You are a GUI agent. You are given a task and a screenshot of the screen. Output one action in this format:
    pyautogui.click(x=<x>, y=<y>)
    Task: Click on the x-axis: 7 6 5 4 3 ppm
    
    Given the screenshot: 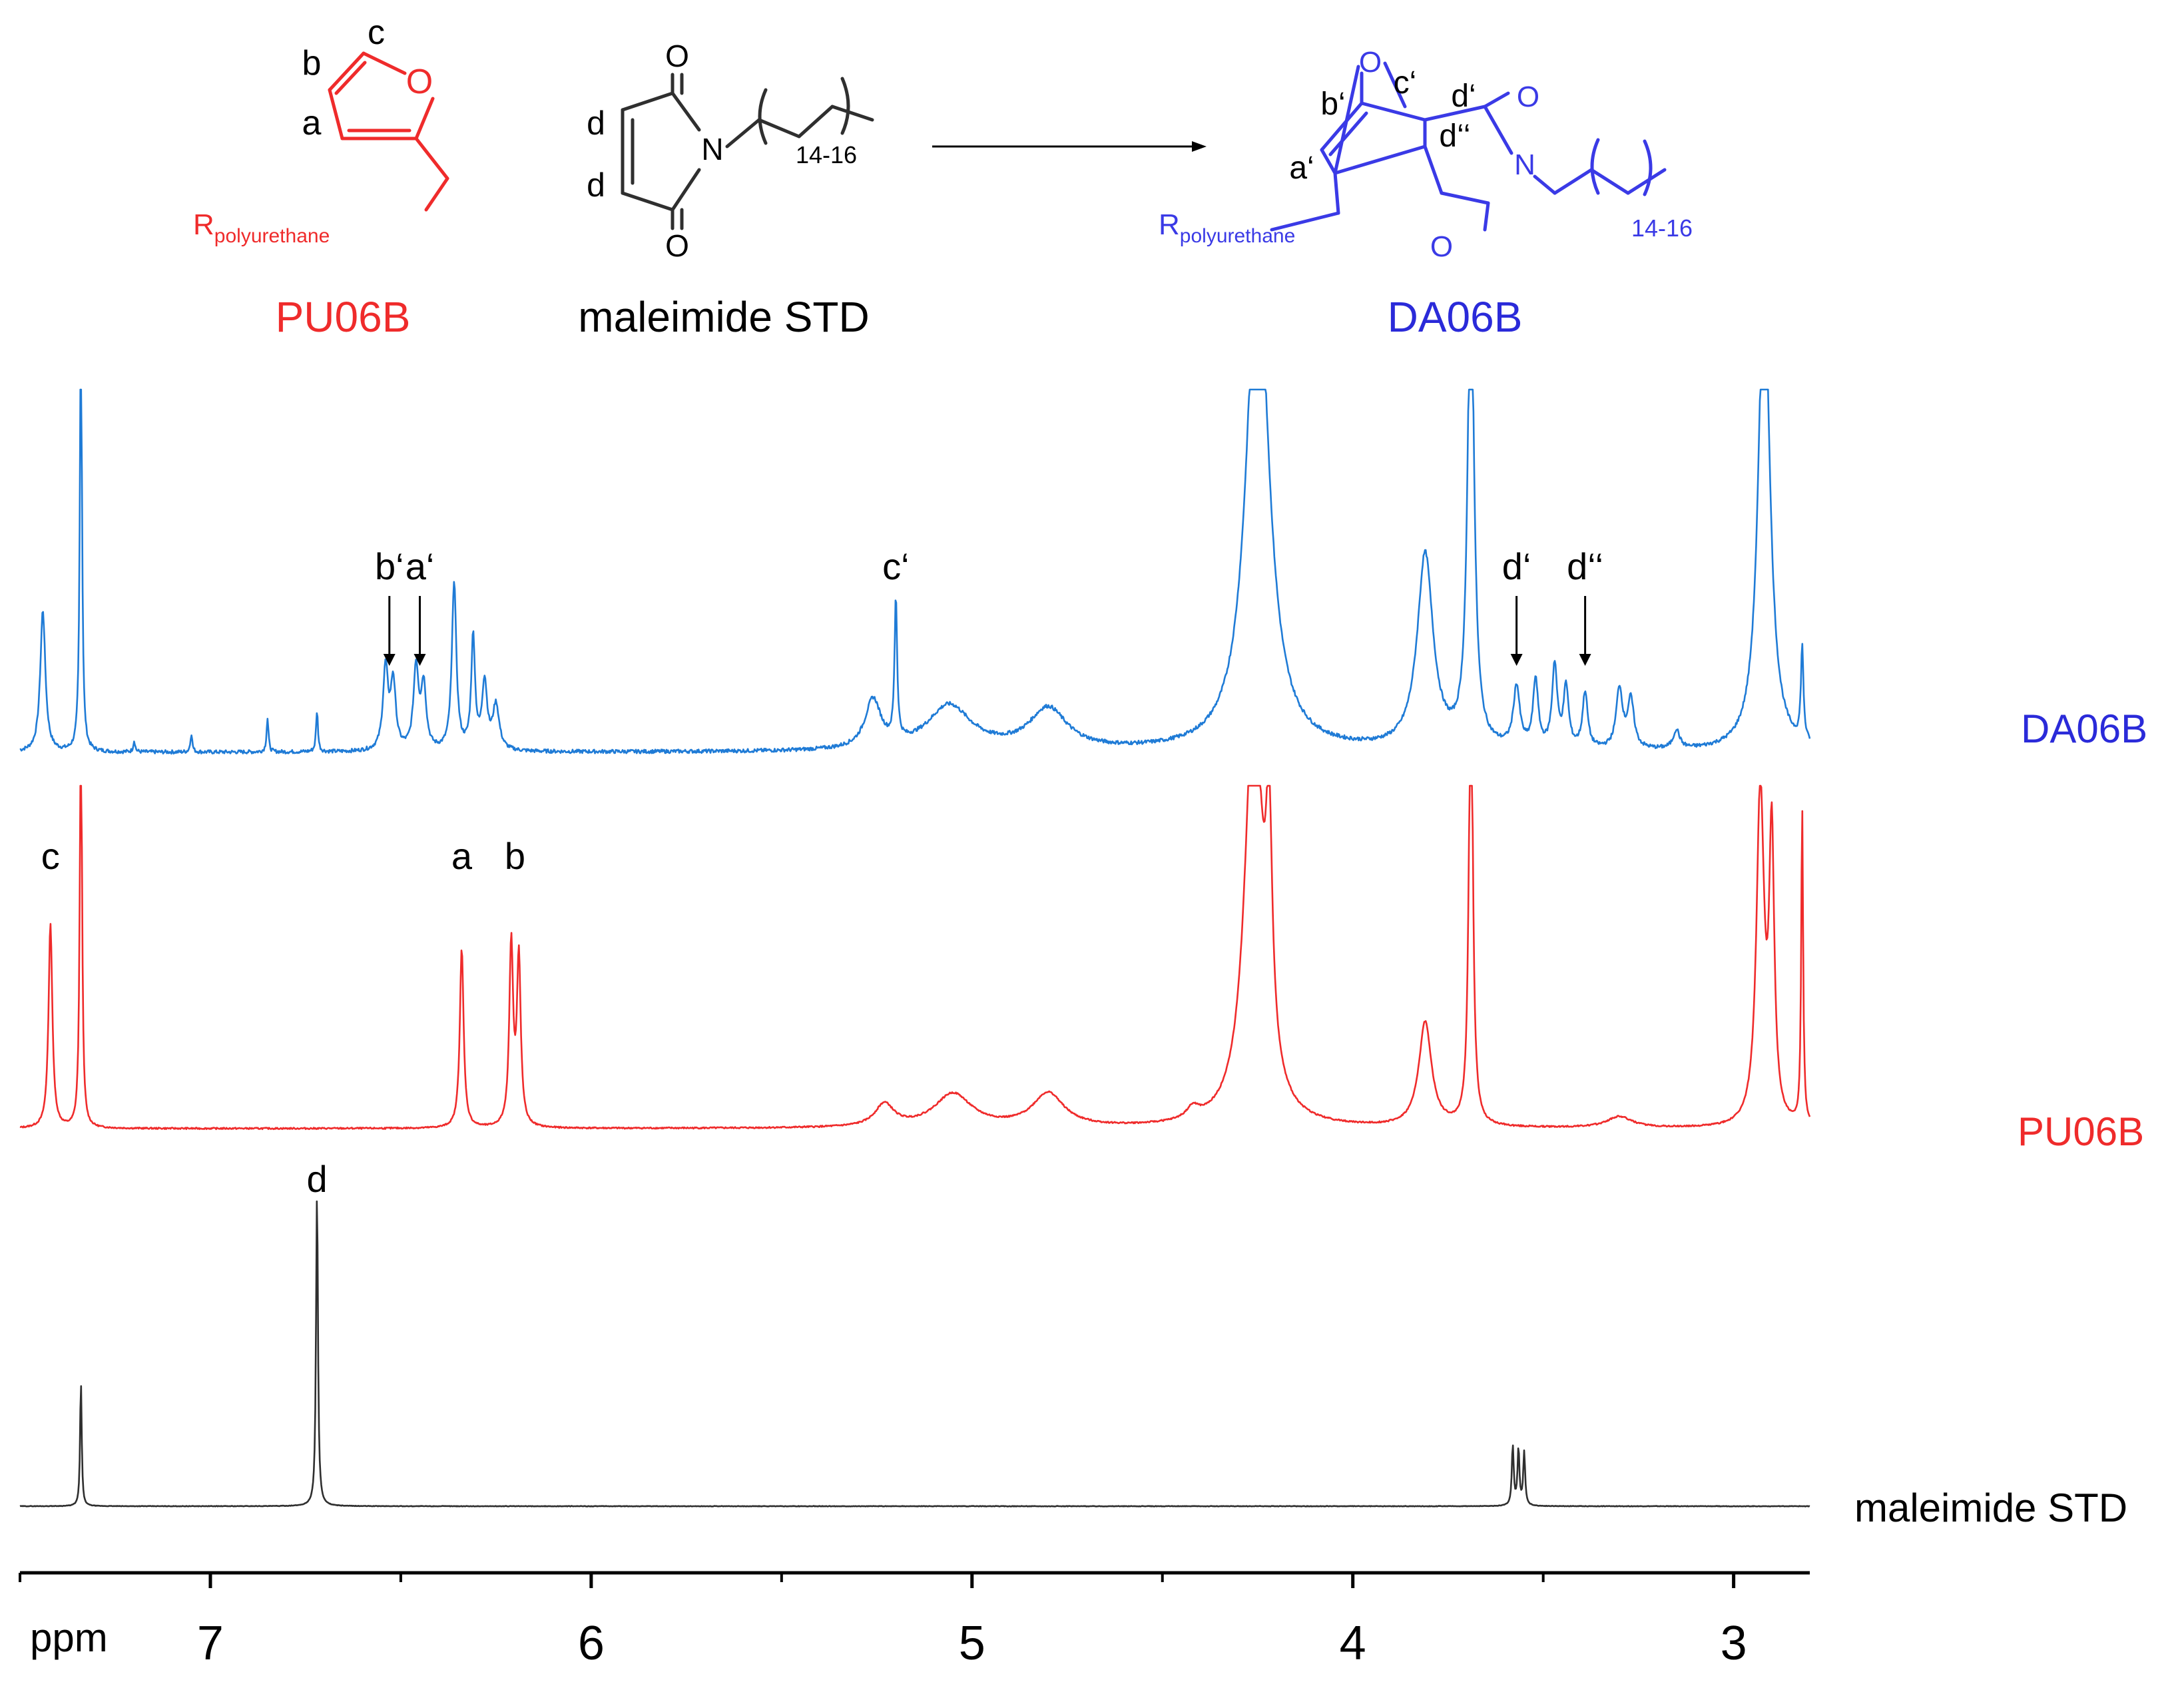 What is the action you would take?
    pyautogui.click(x=914, y=1621)
    